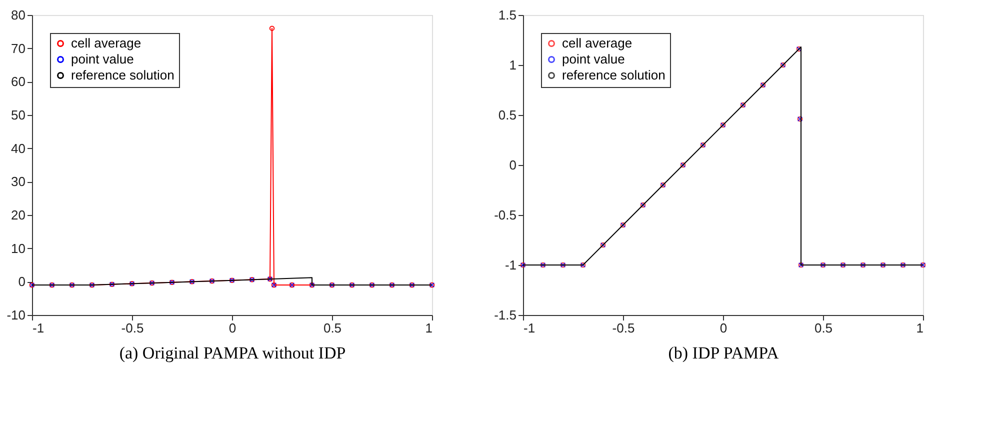 The width and height of the screenshot is (985, 426). Describe the element at coordinates (507, 115) in the screenshot. I see `y-tick-label: 0.5` at that location.